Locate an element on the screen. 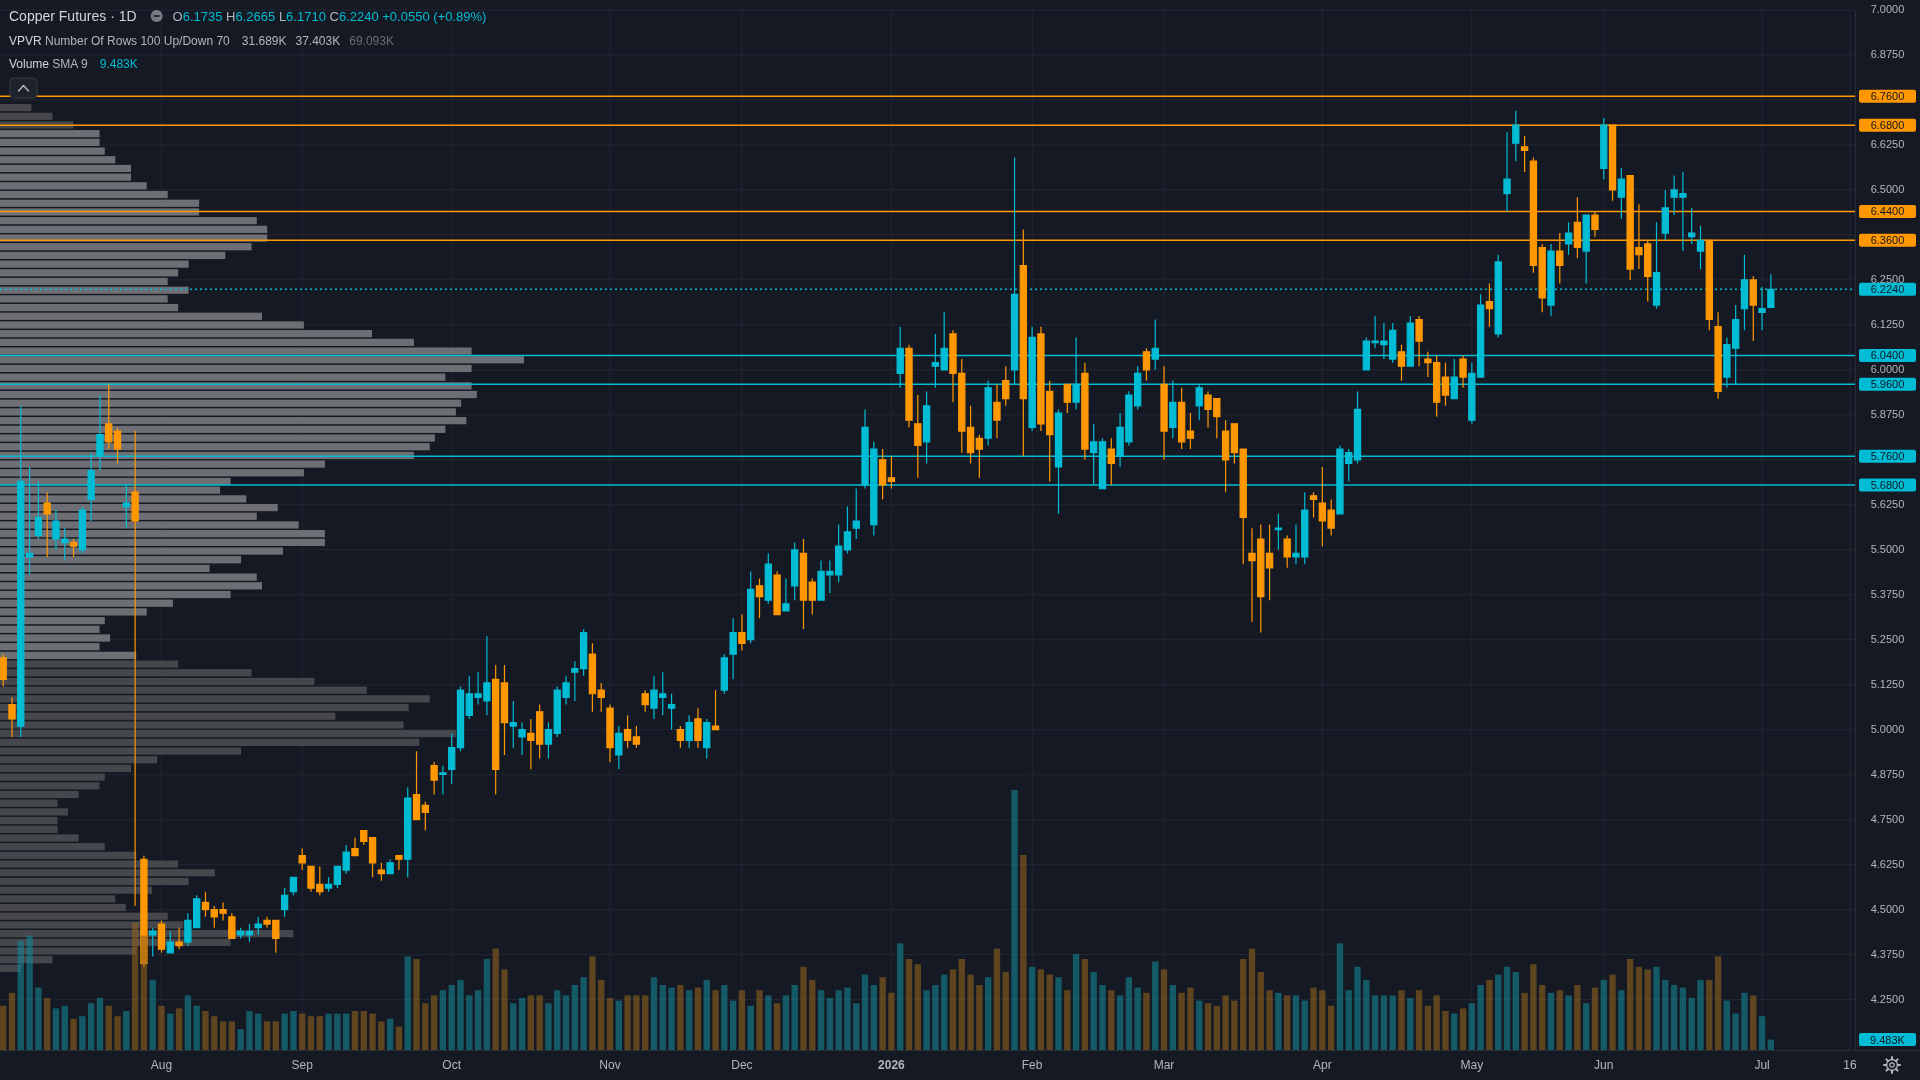  ref-line-label: 6.7600 is located at coordinates (1887, 96).